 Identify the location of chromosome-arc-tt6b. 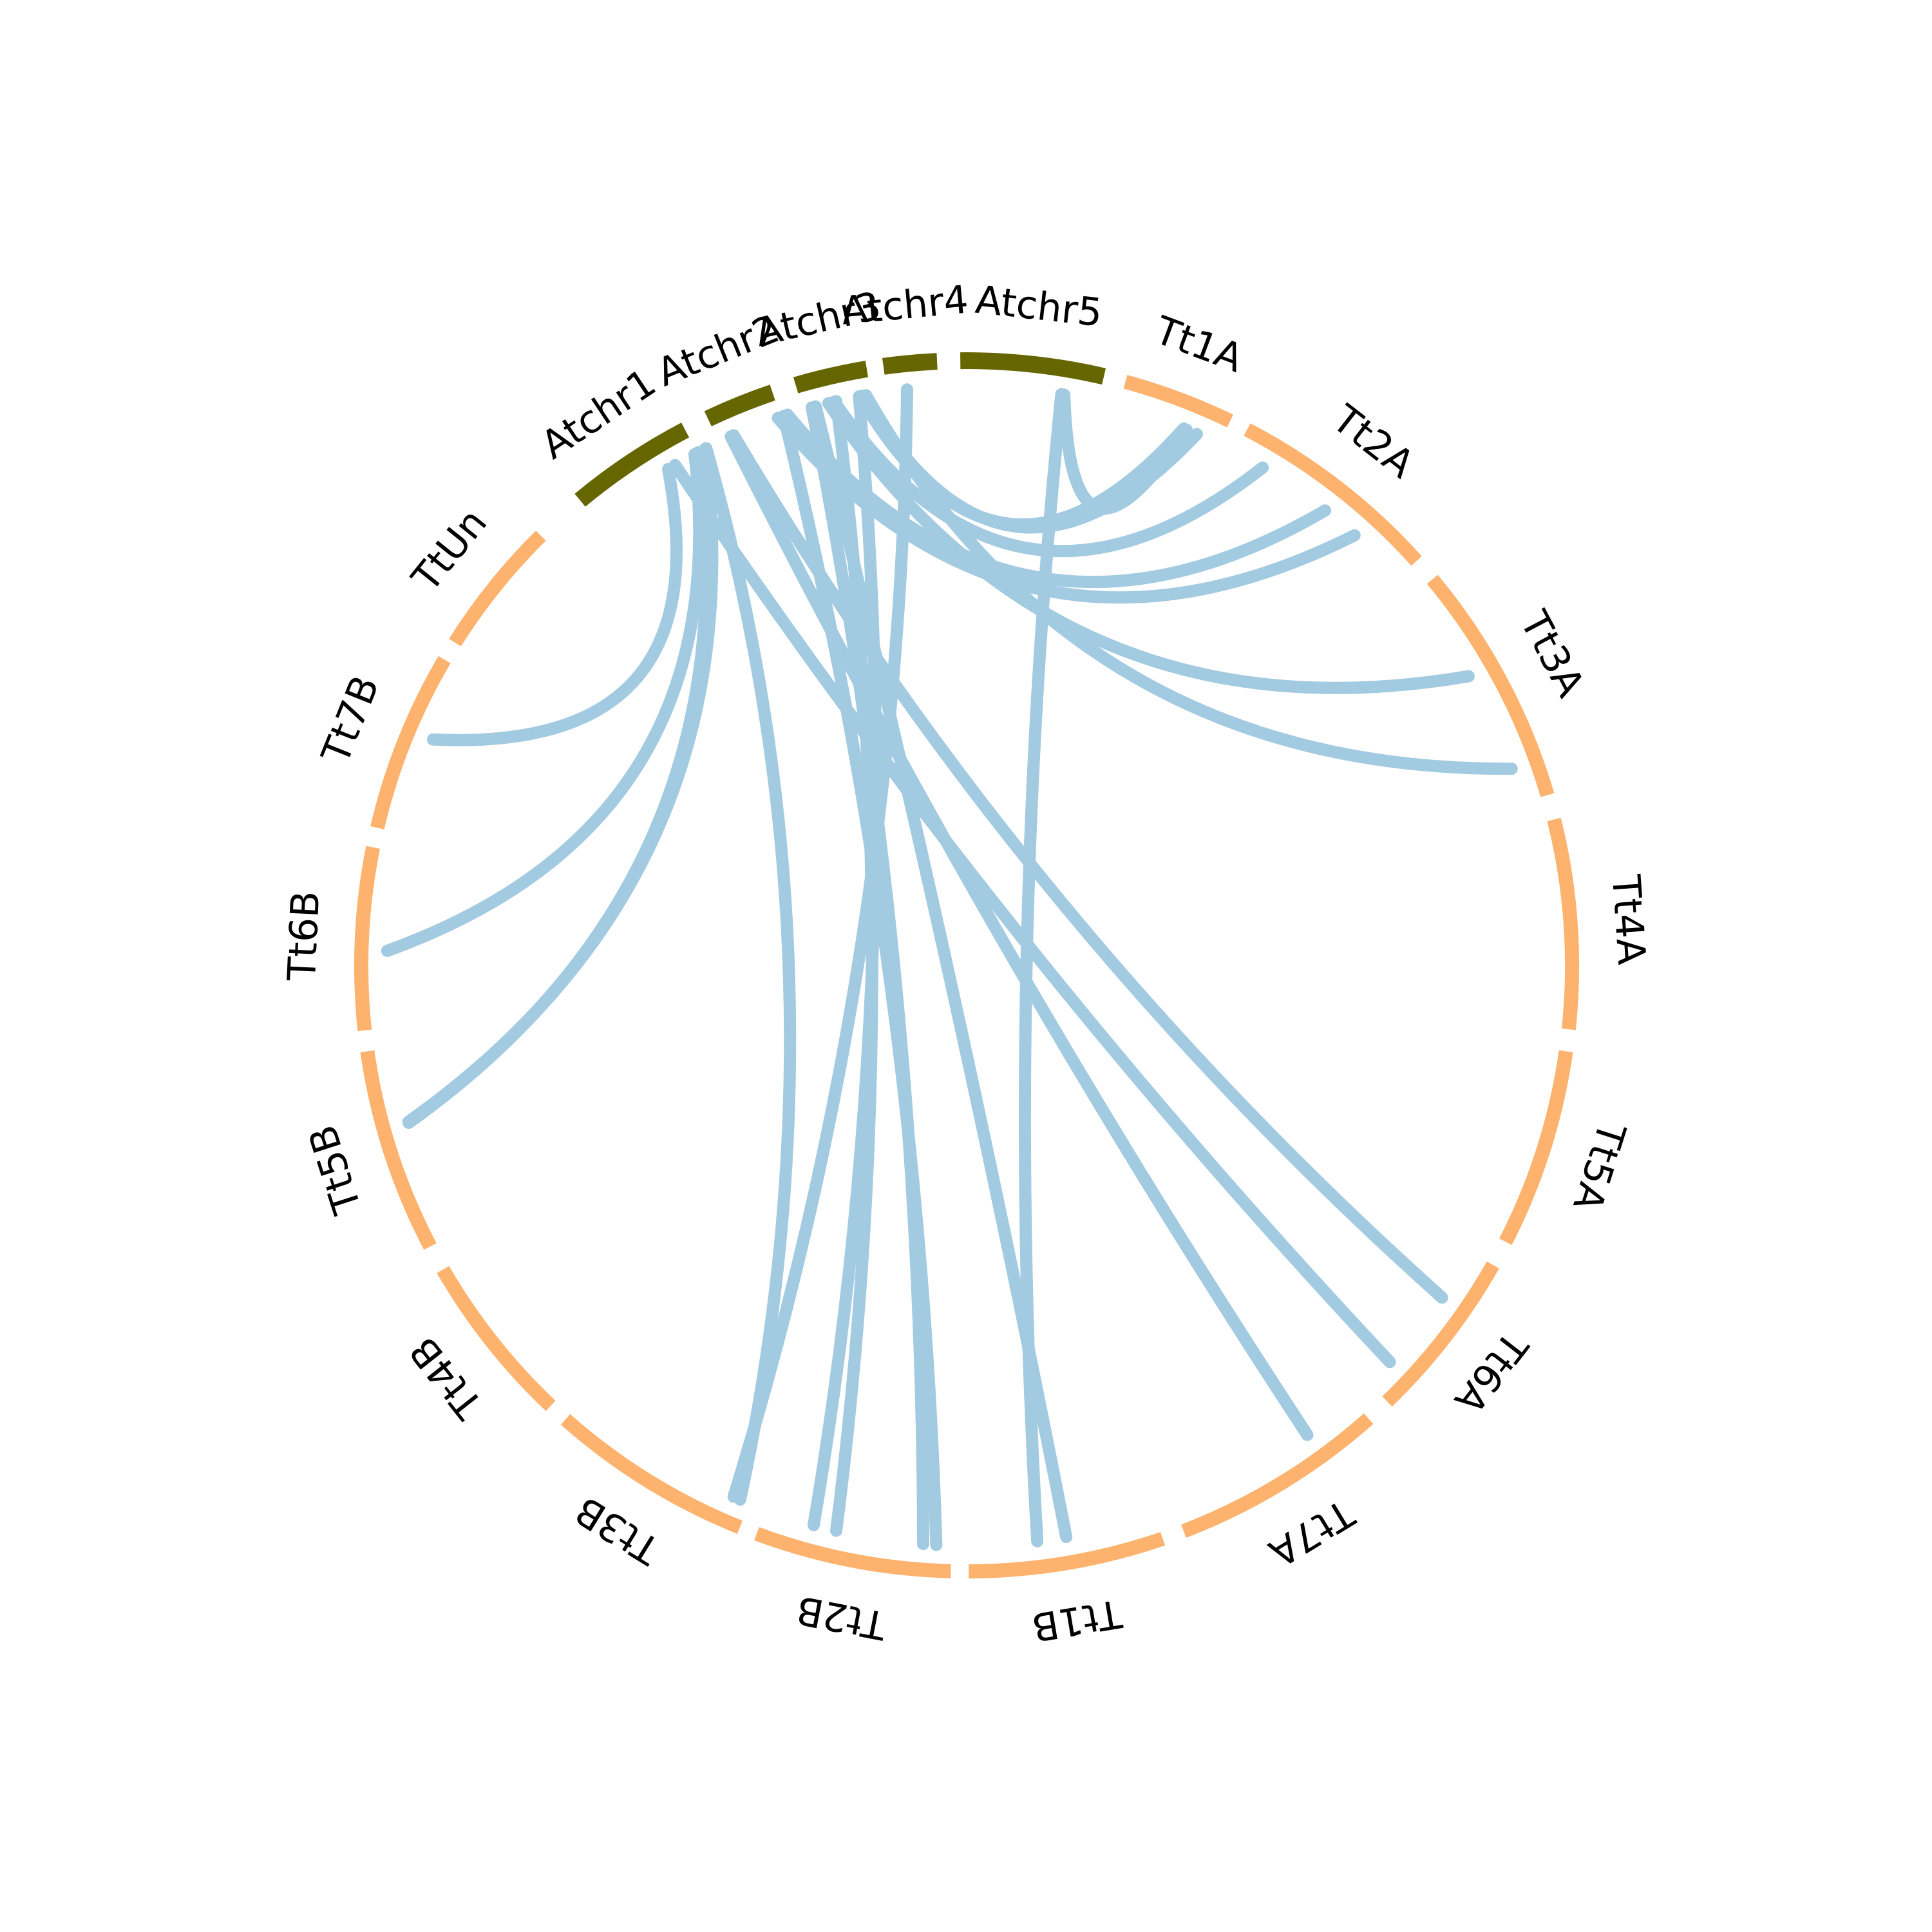
(367, 939).